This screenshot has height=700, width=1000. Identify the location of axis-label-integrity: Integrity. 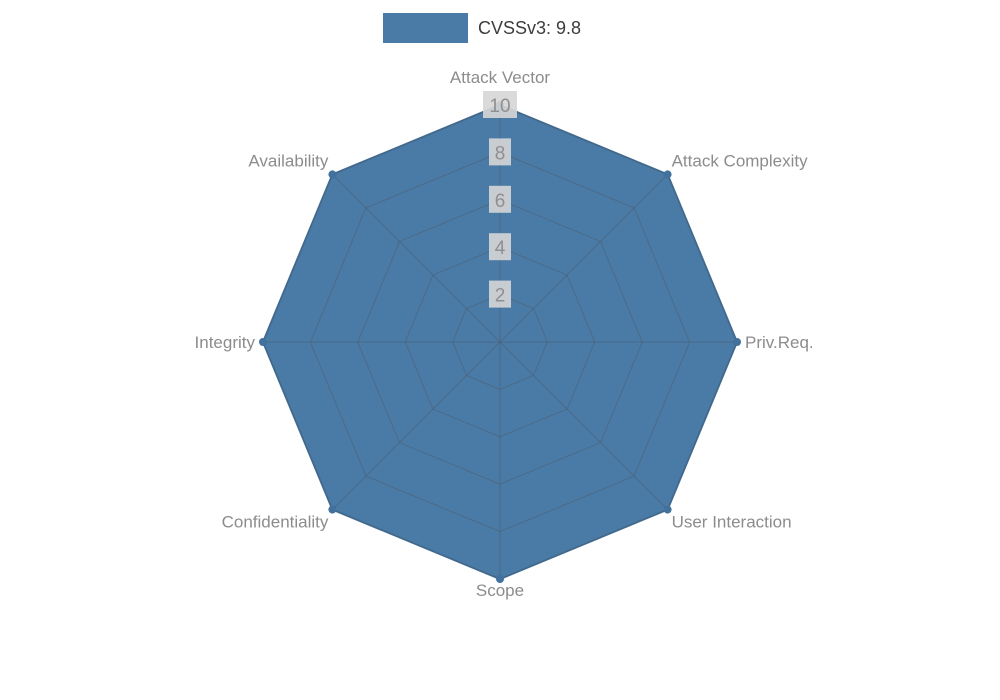
(225, 342).